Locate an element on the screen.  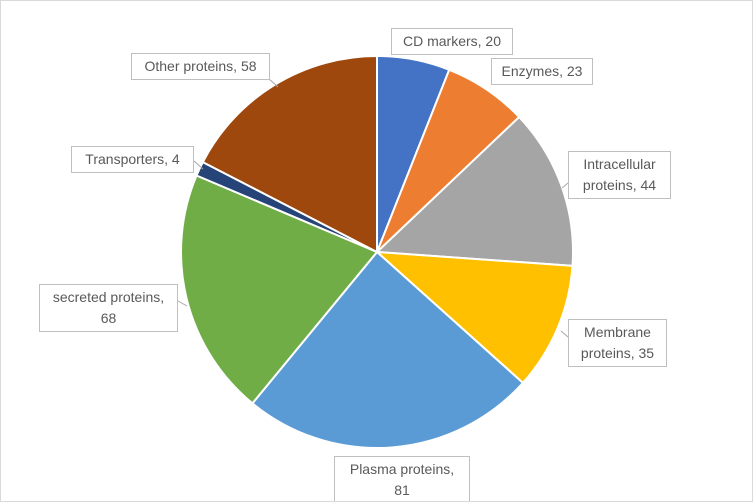
data-label: Other proteins, 58 is located at coordinates (200, 66).